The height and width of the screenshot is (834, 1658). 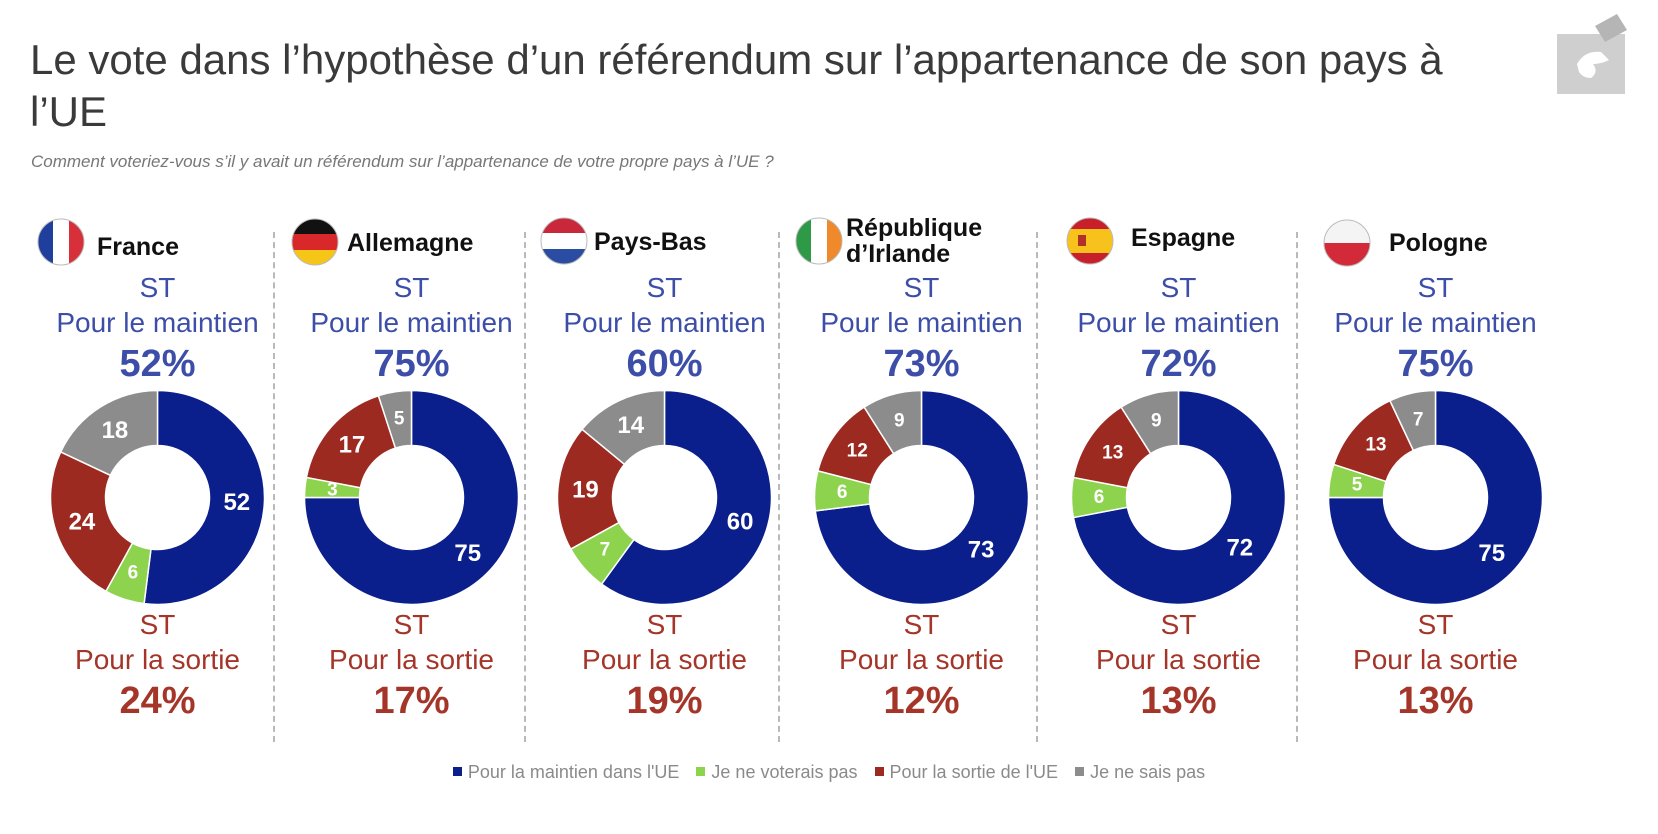 I want to click on country-name: Pays-Bas, so click(x=650, y=242).